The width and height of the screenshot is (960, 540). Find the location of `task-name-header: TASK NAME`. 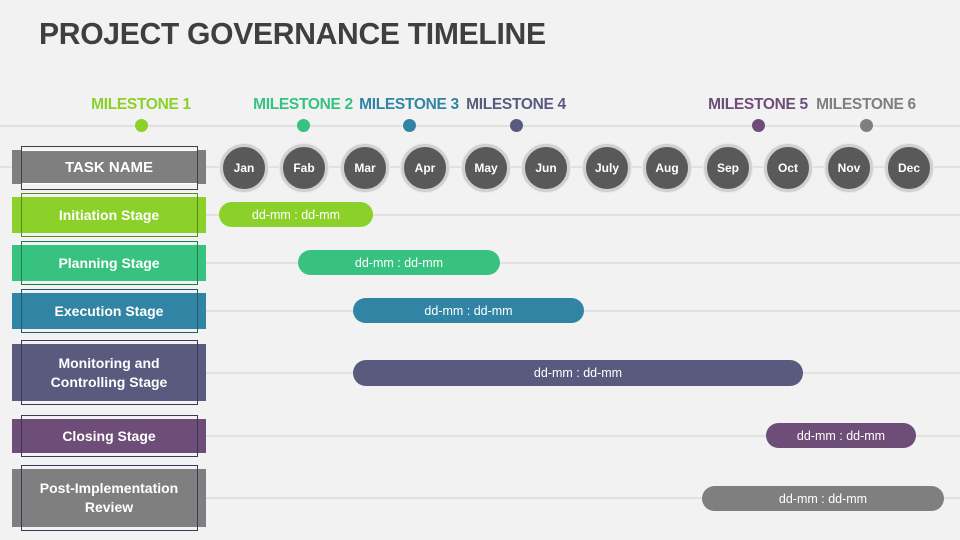

task-name-header: TASK NAME is located at coordinates (109, 167).